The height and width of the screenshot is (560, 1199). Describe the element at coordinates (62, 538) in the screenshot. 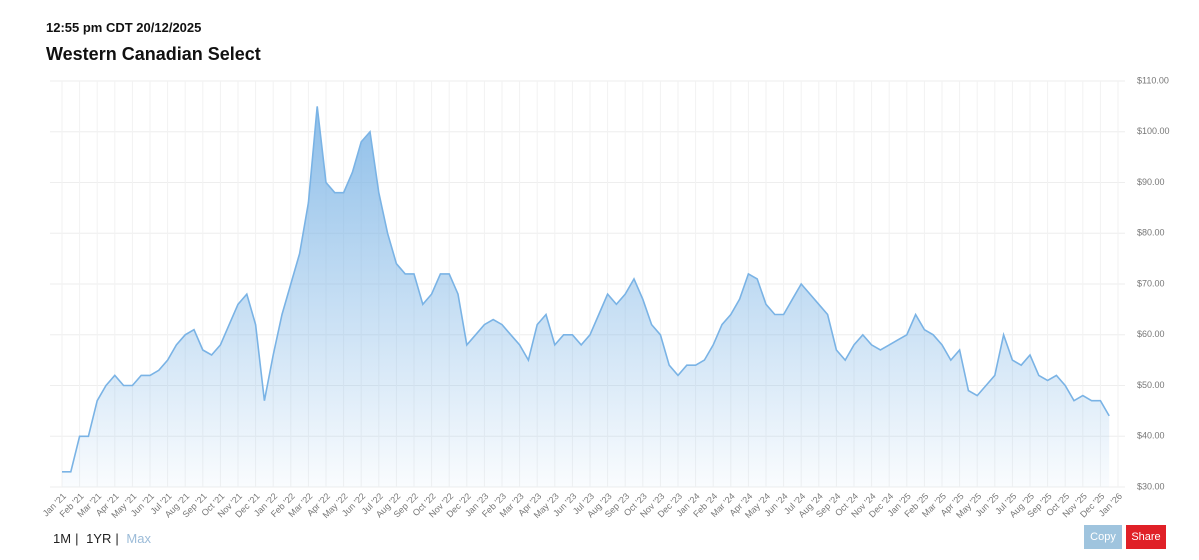

I see `range-1m: 1M` at that location.